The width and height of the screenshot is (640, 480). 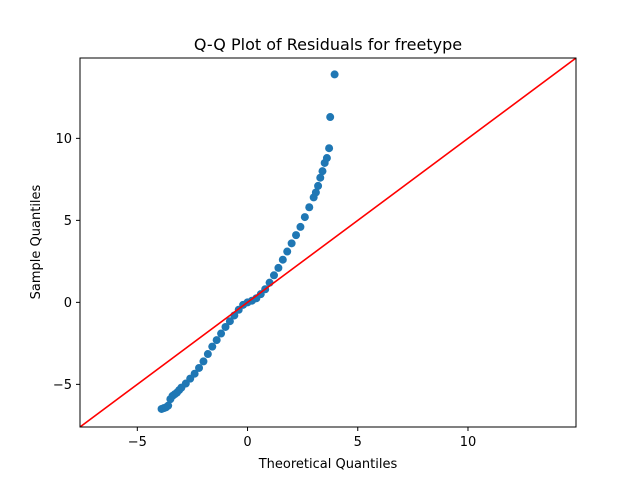 I want to click on y-tick-label: 5, so click(x=68, y=221).